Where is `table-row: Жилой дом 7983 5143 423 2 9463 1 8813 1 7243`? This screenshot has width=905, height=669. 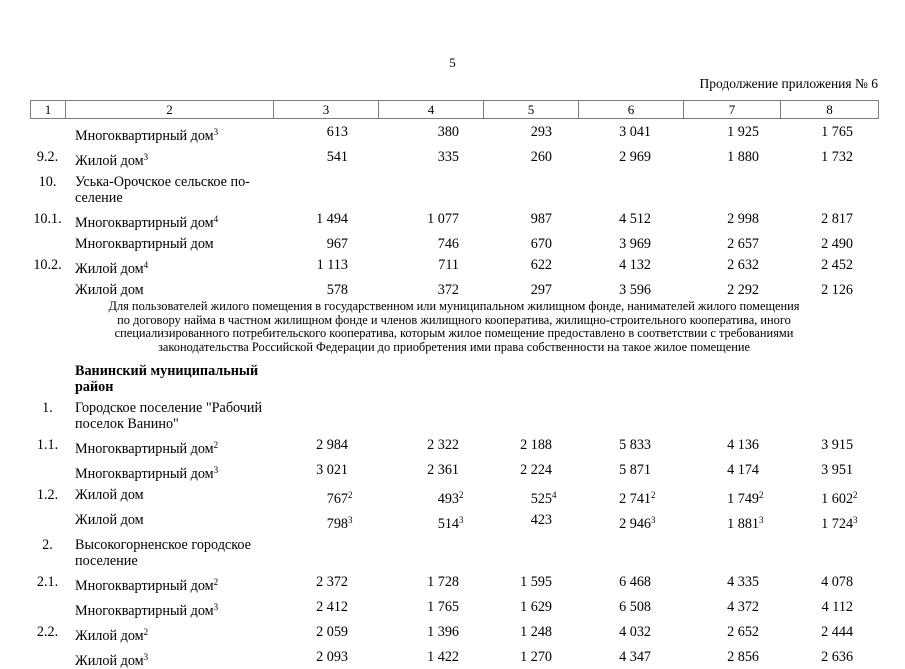
table-row: Жилой дом 7983 5143 423 2 9463 1 8813 1 7243 is located at coordinates (454, 519).